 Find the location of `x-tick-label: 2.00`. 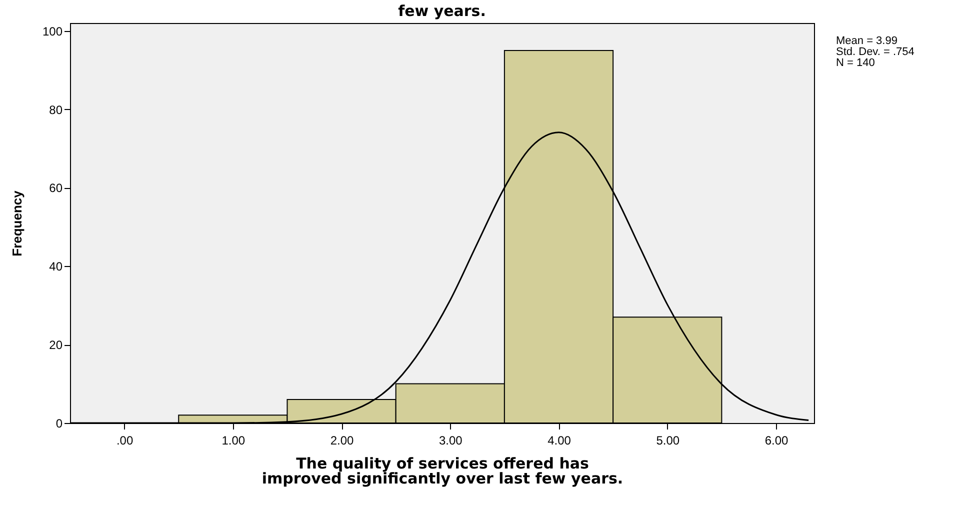

x-tick-label: 2.00 is located at coordinates (342, 441).